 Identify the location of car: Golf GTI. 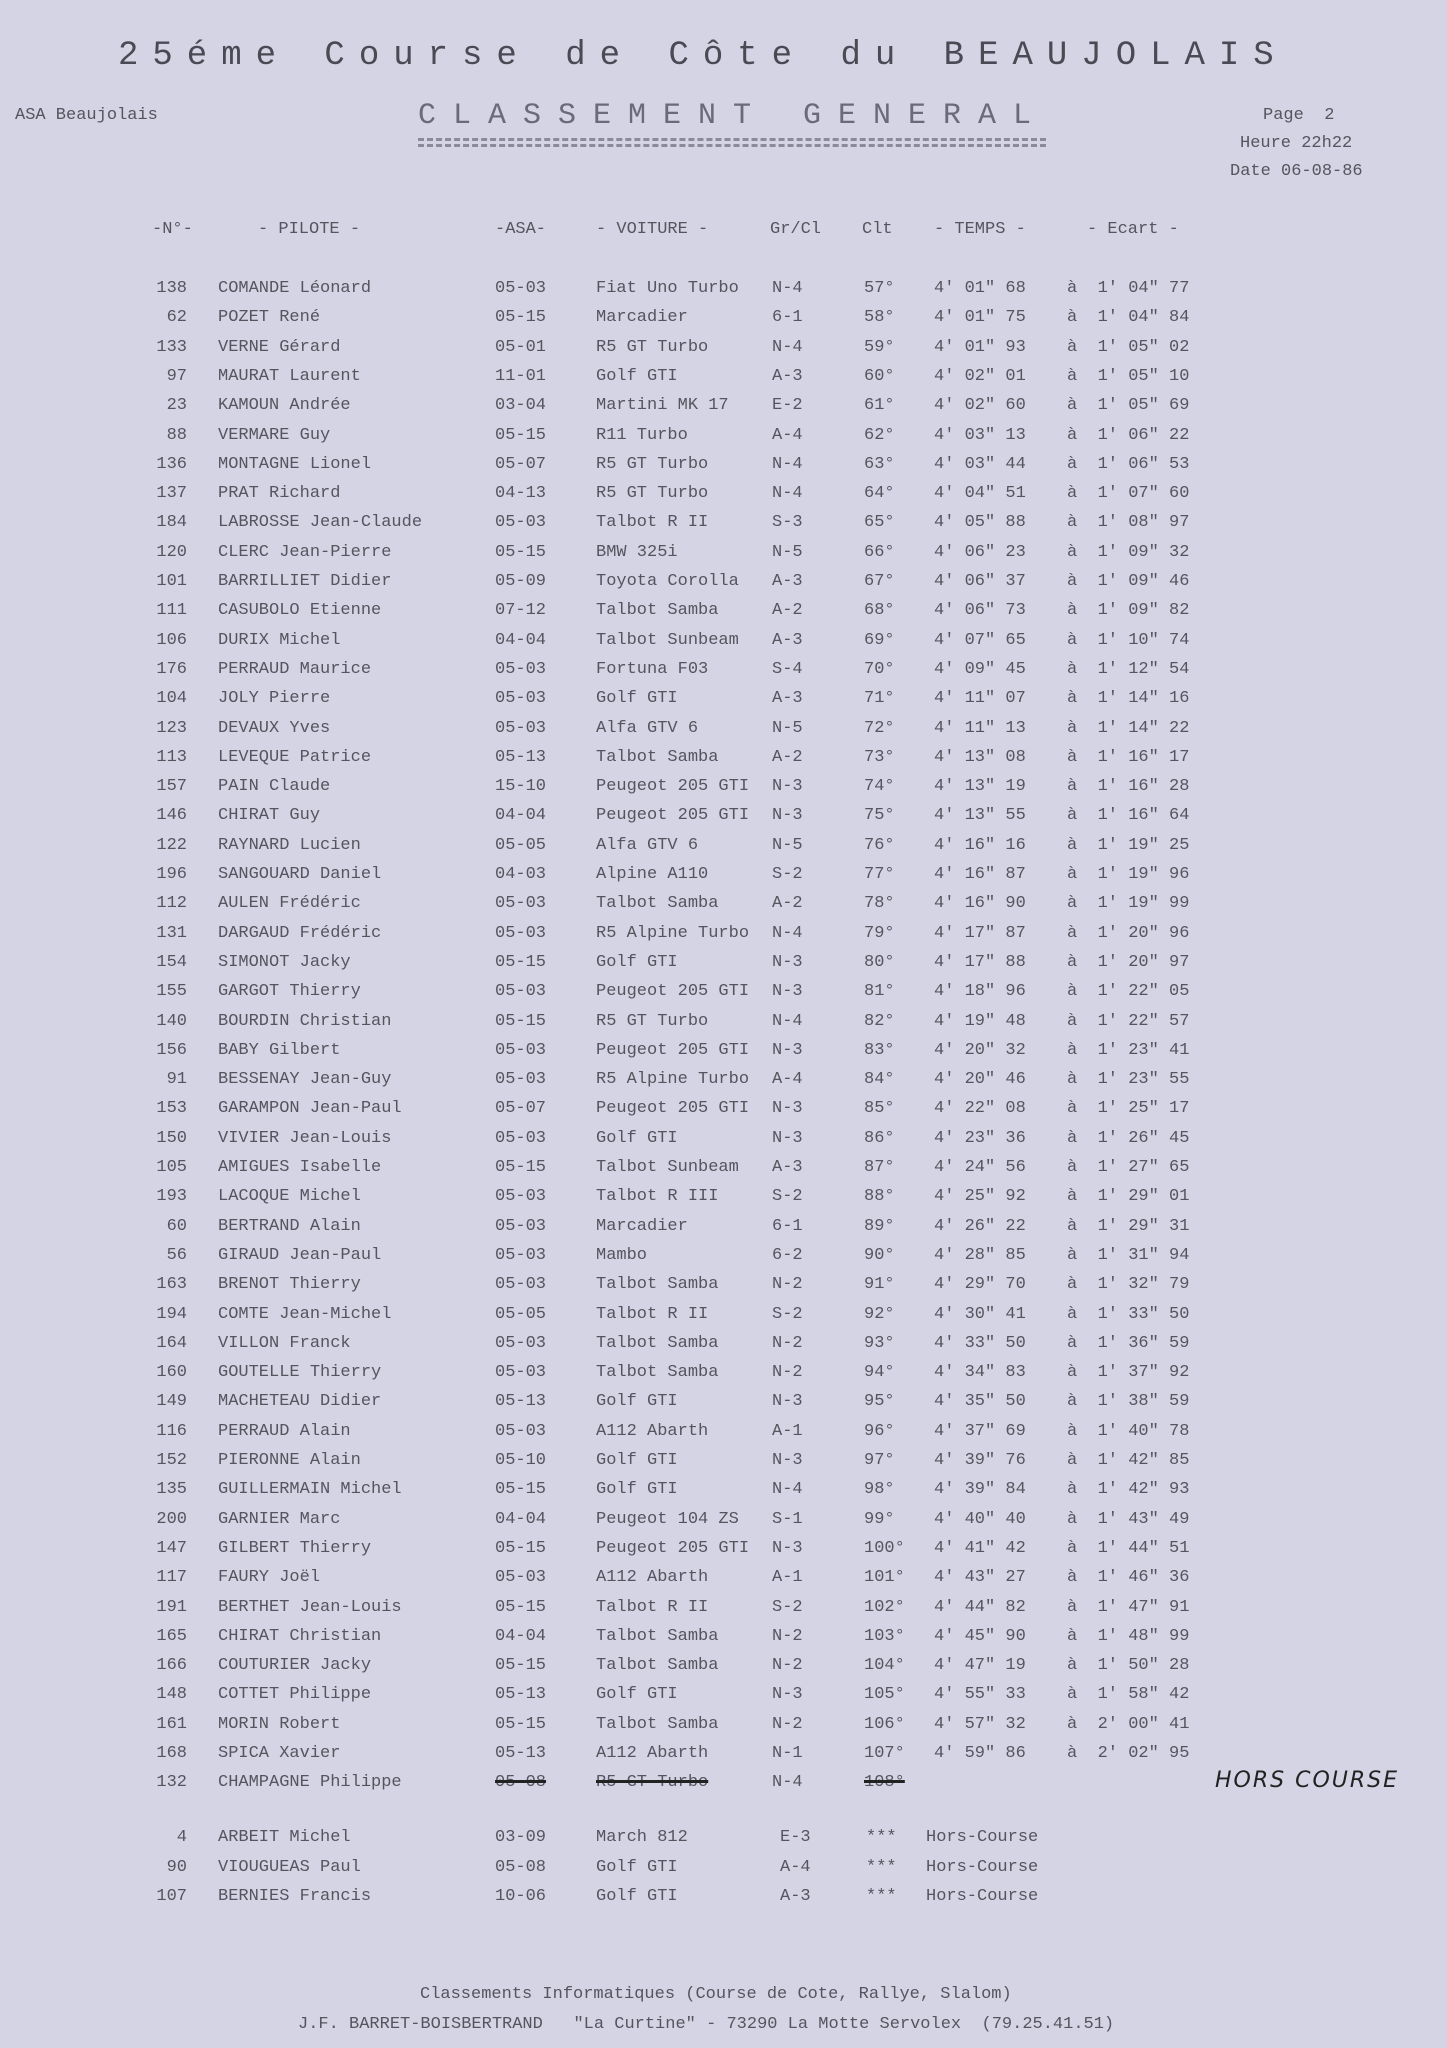
(637, 1460).